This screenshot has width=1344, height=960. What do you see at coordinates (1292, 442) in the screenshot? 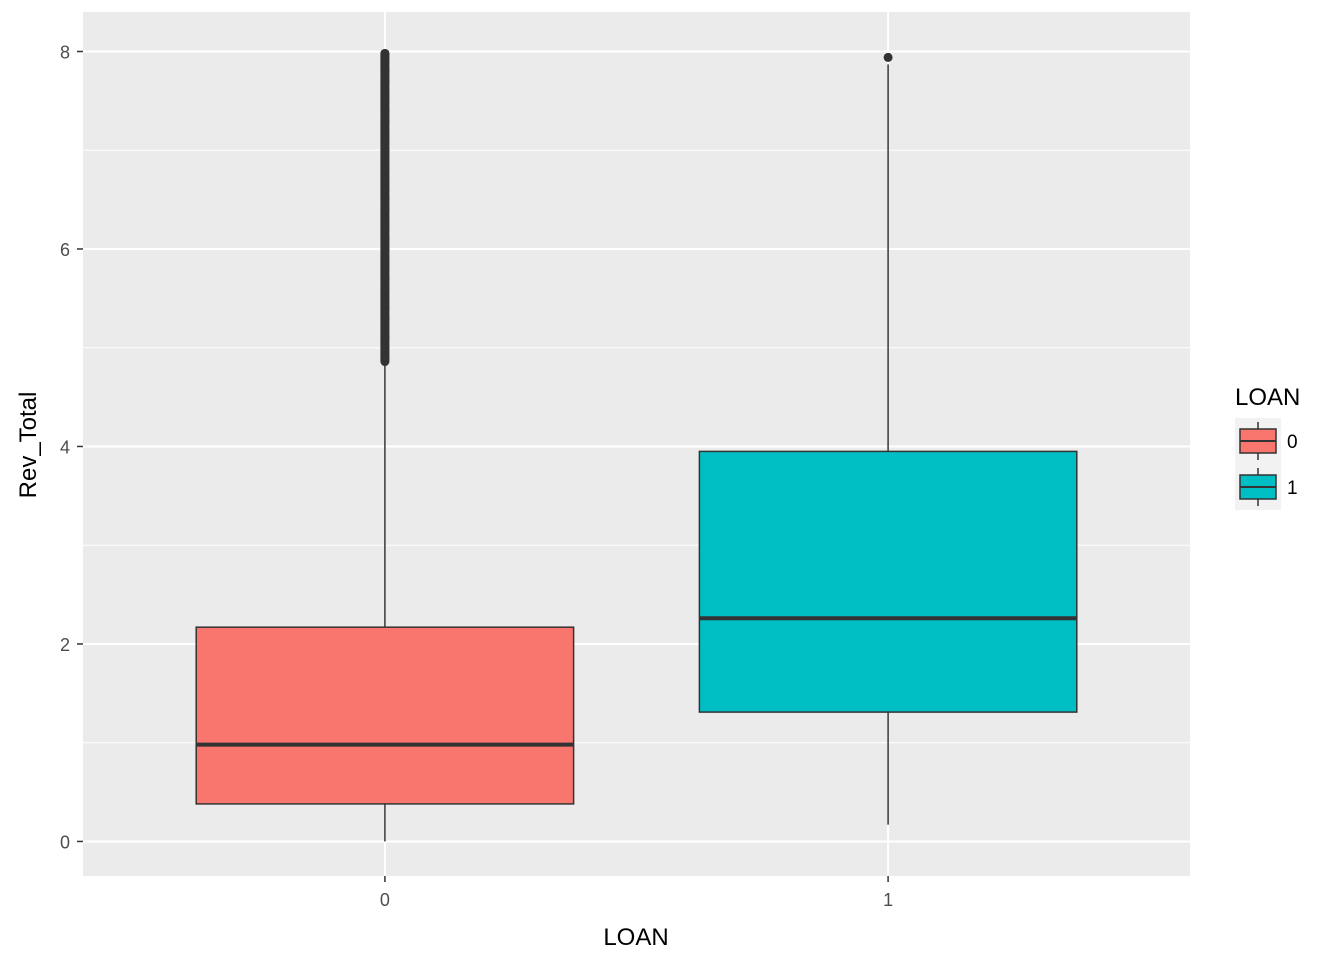
I see `legend-label: 0` at bounding box center [1292, 442].